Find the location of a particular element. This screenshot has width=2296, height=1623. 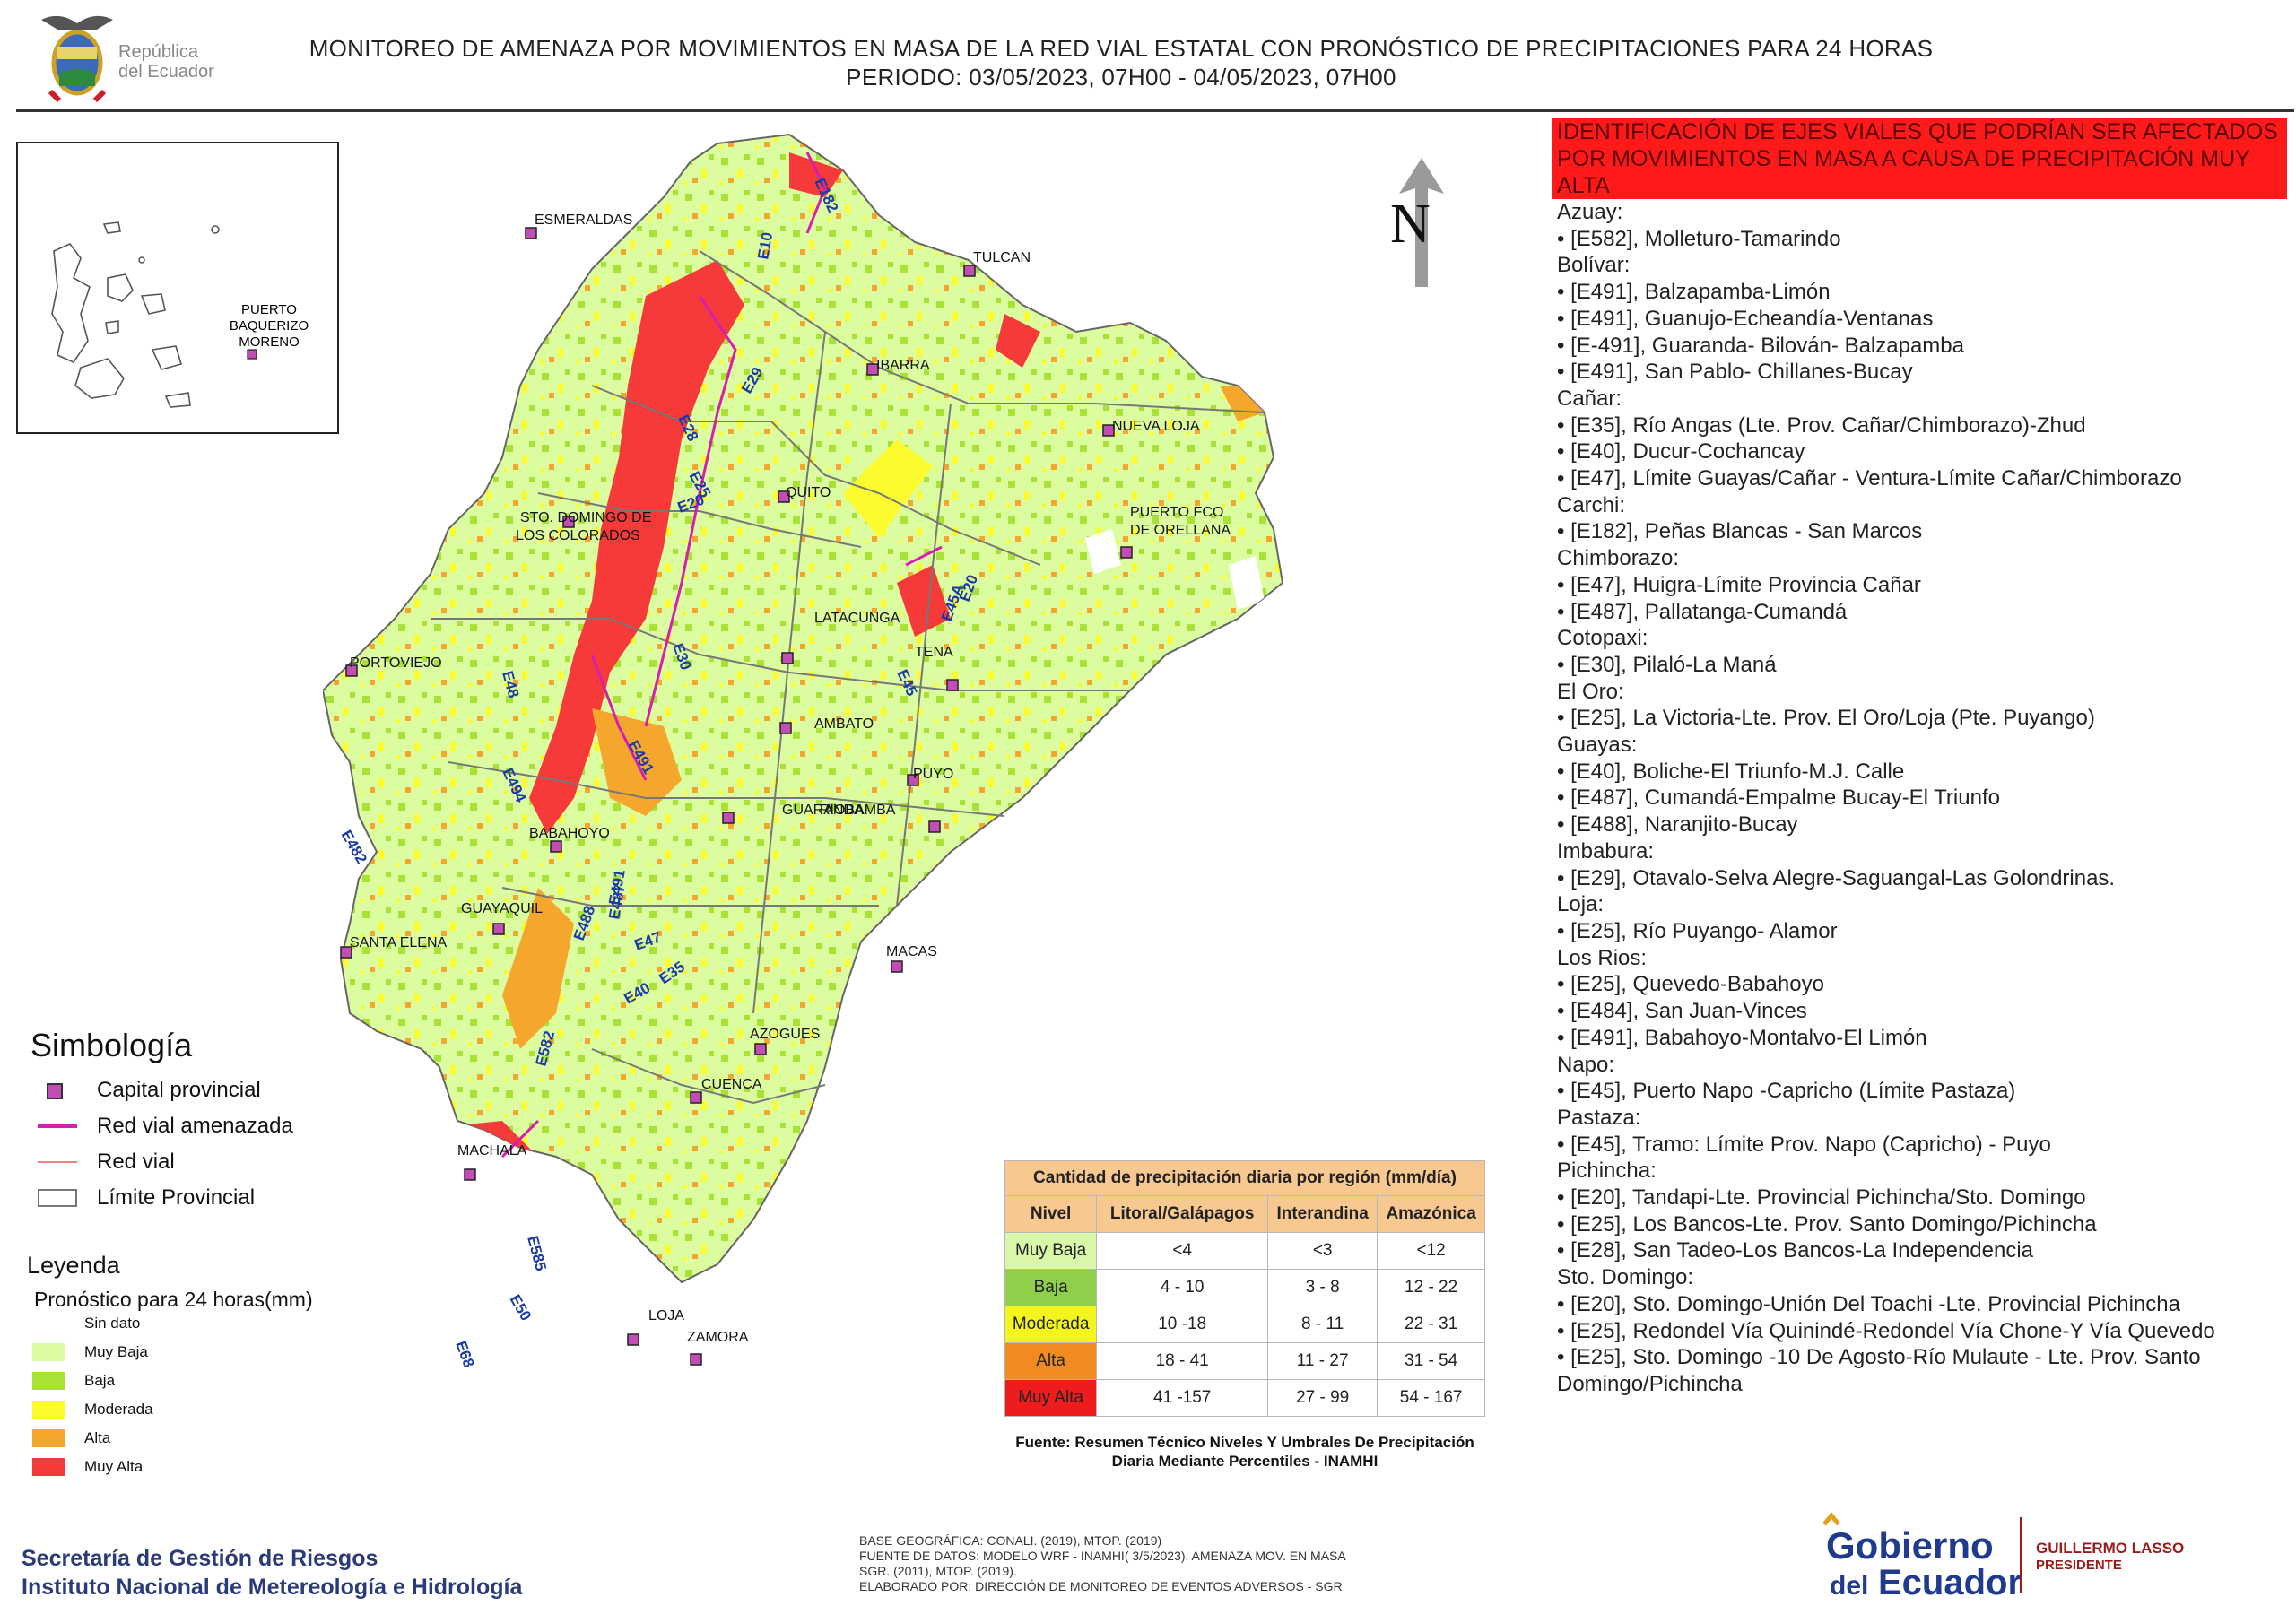

city-label: BABAHOYO is located at coordinates (569, 833).